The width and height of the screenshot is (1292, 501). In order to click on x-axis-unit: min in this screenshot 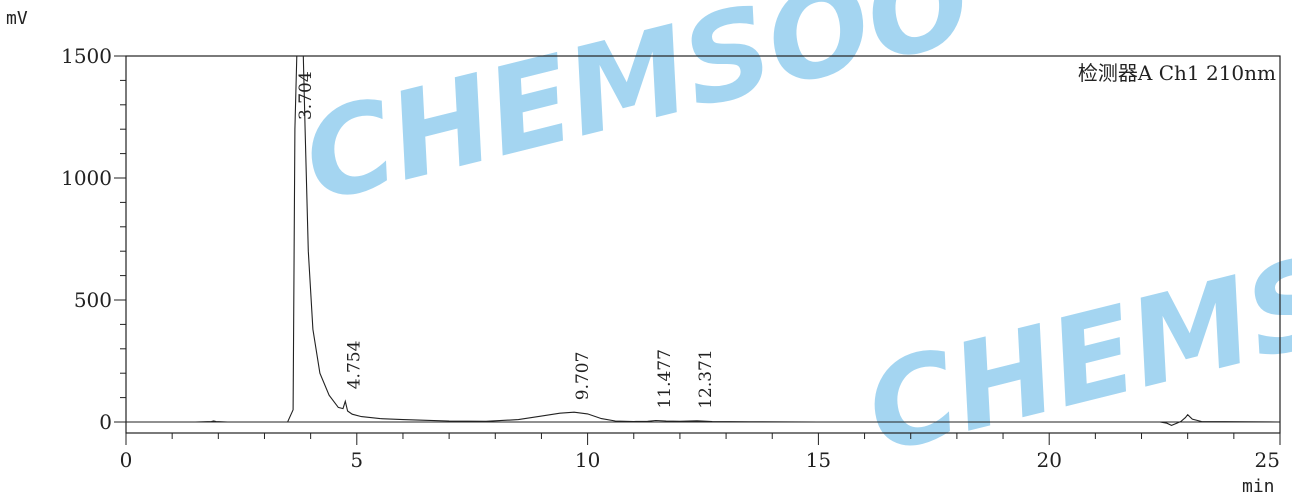, I will do `click(1258, 486)`.